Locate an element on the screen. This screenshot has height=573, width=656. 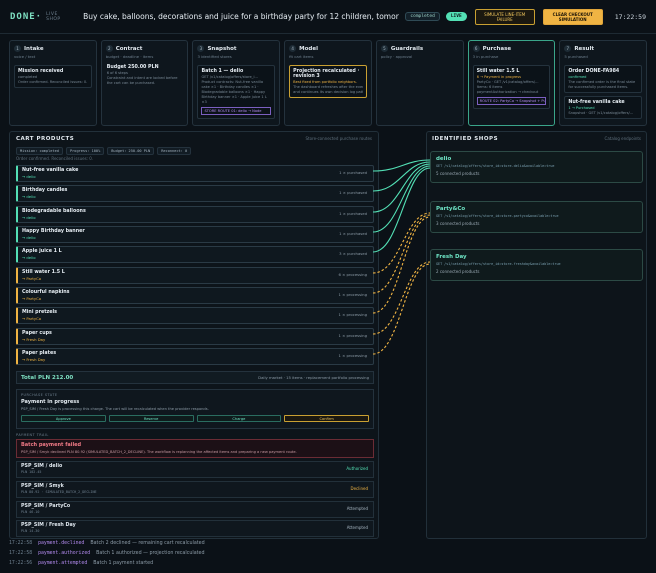
item-name: Nut-free vanilla cake is located at coordinates (50, 170).